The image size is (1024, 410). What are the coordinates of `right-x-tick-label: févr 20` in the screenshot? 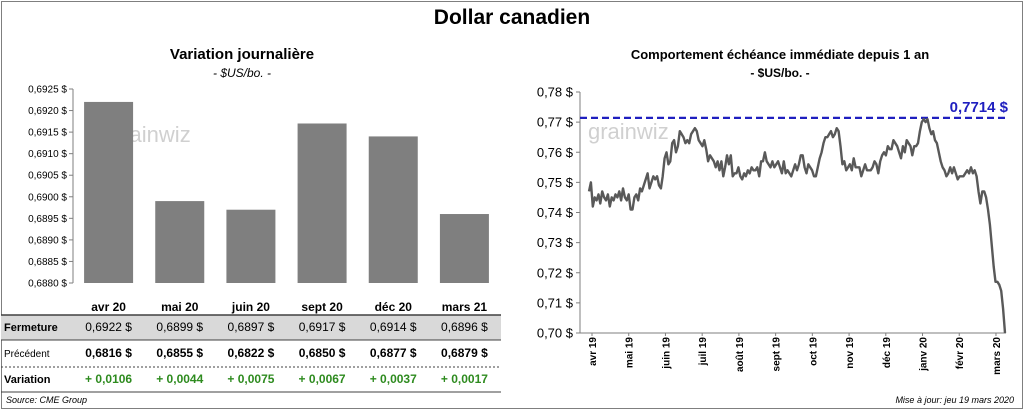 It's located at (960, 353).